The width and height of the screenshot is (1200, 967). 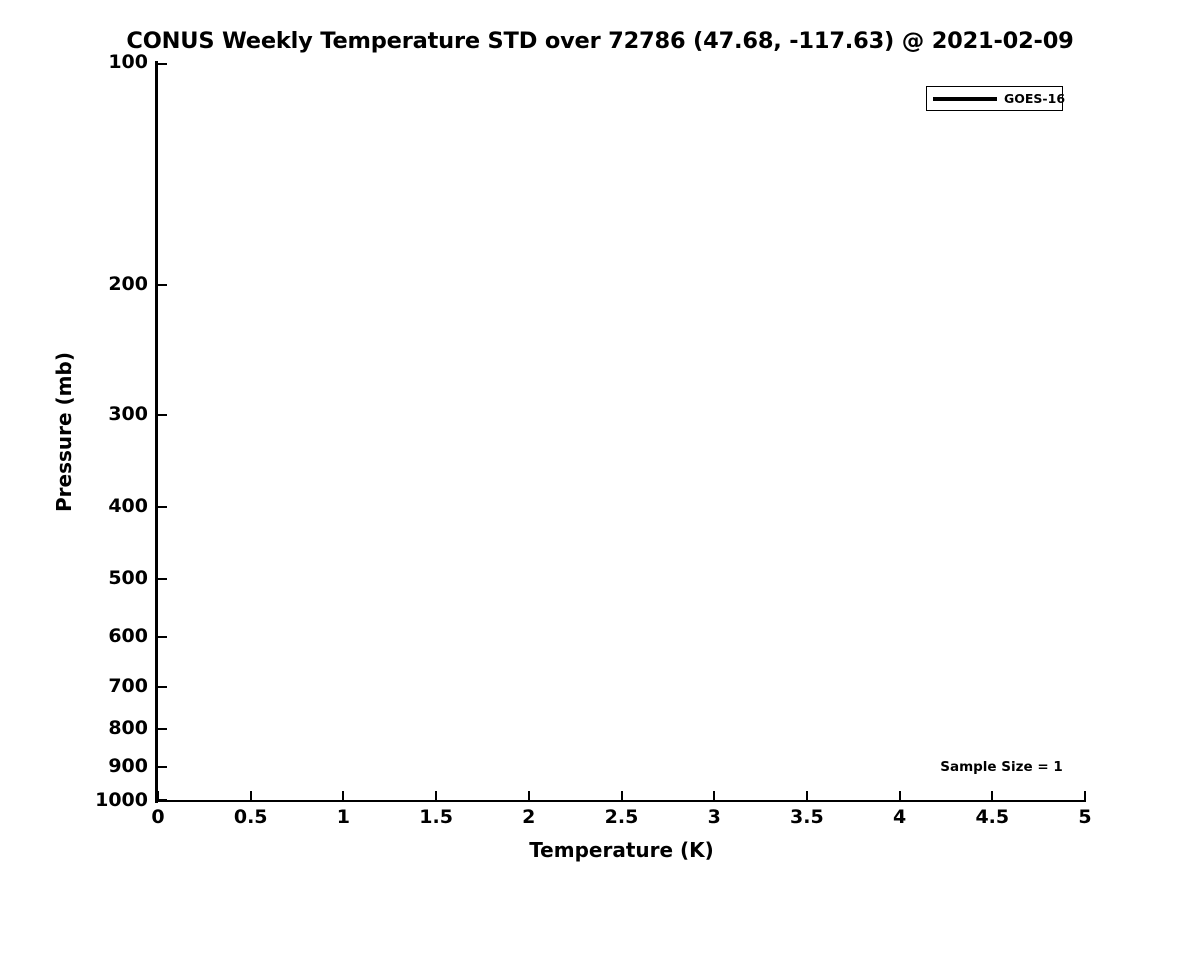 I want to click on legend-label-goes-16: GOES-16, so click(x=1035, y=98).